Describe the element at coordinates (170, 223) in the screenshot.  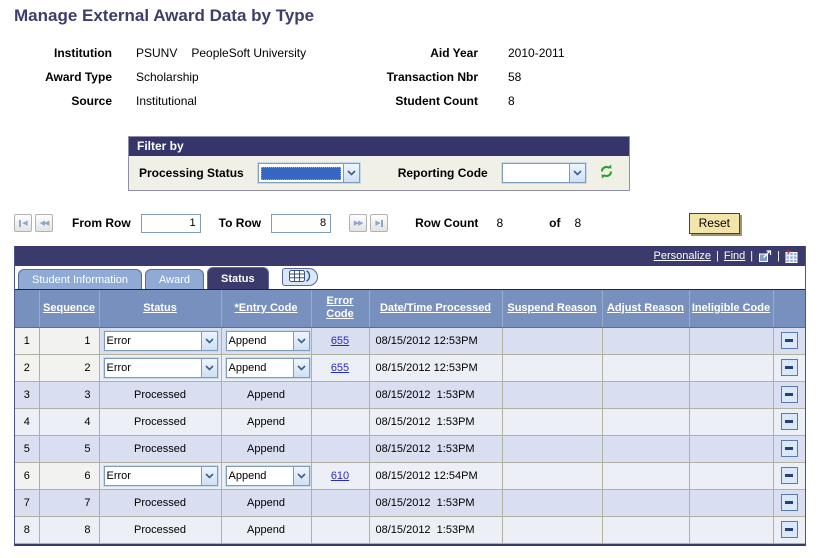
I see `from-row-input` at that location.